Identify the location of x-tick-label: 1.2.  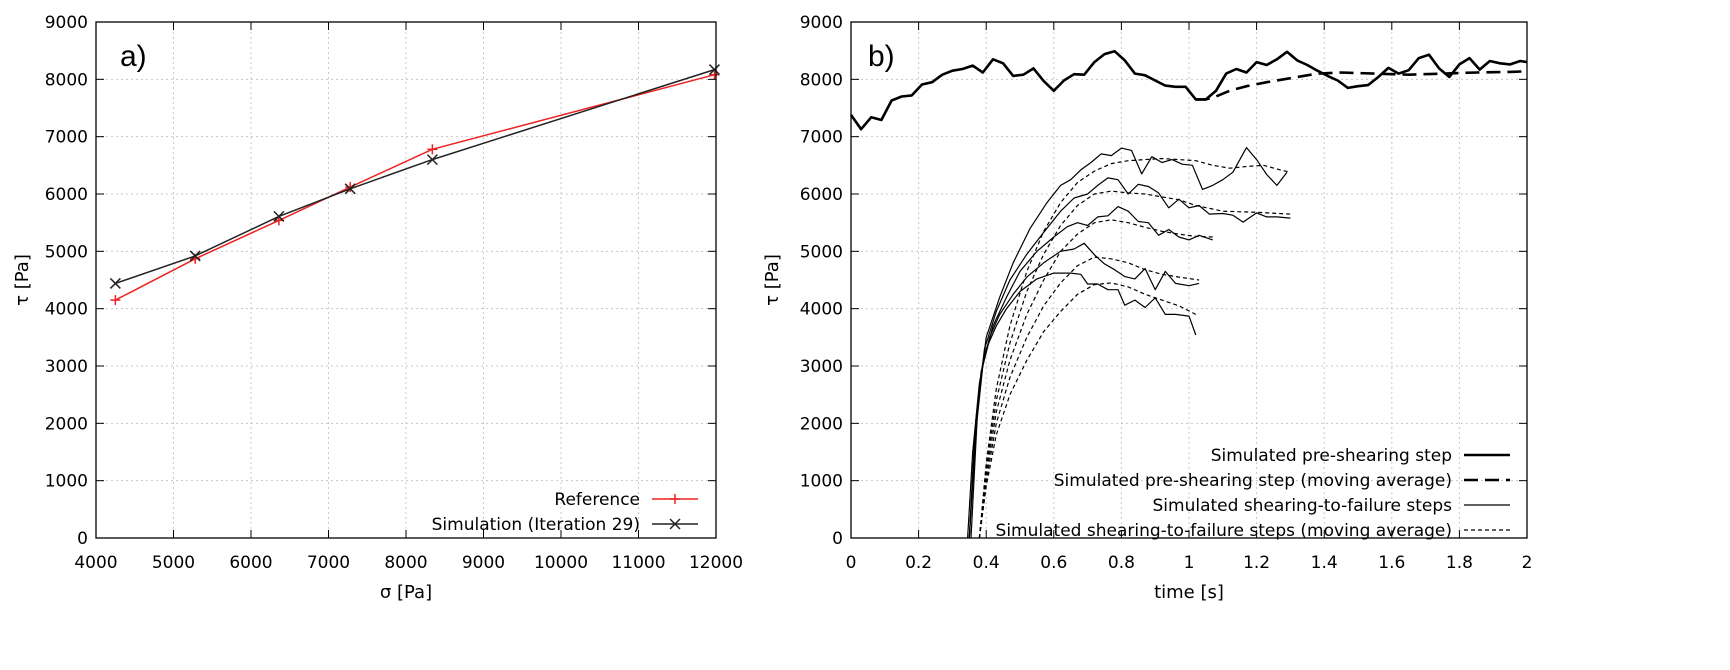
(1256, 563).